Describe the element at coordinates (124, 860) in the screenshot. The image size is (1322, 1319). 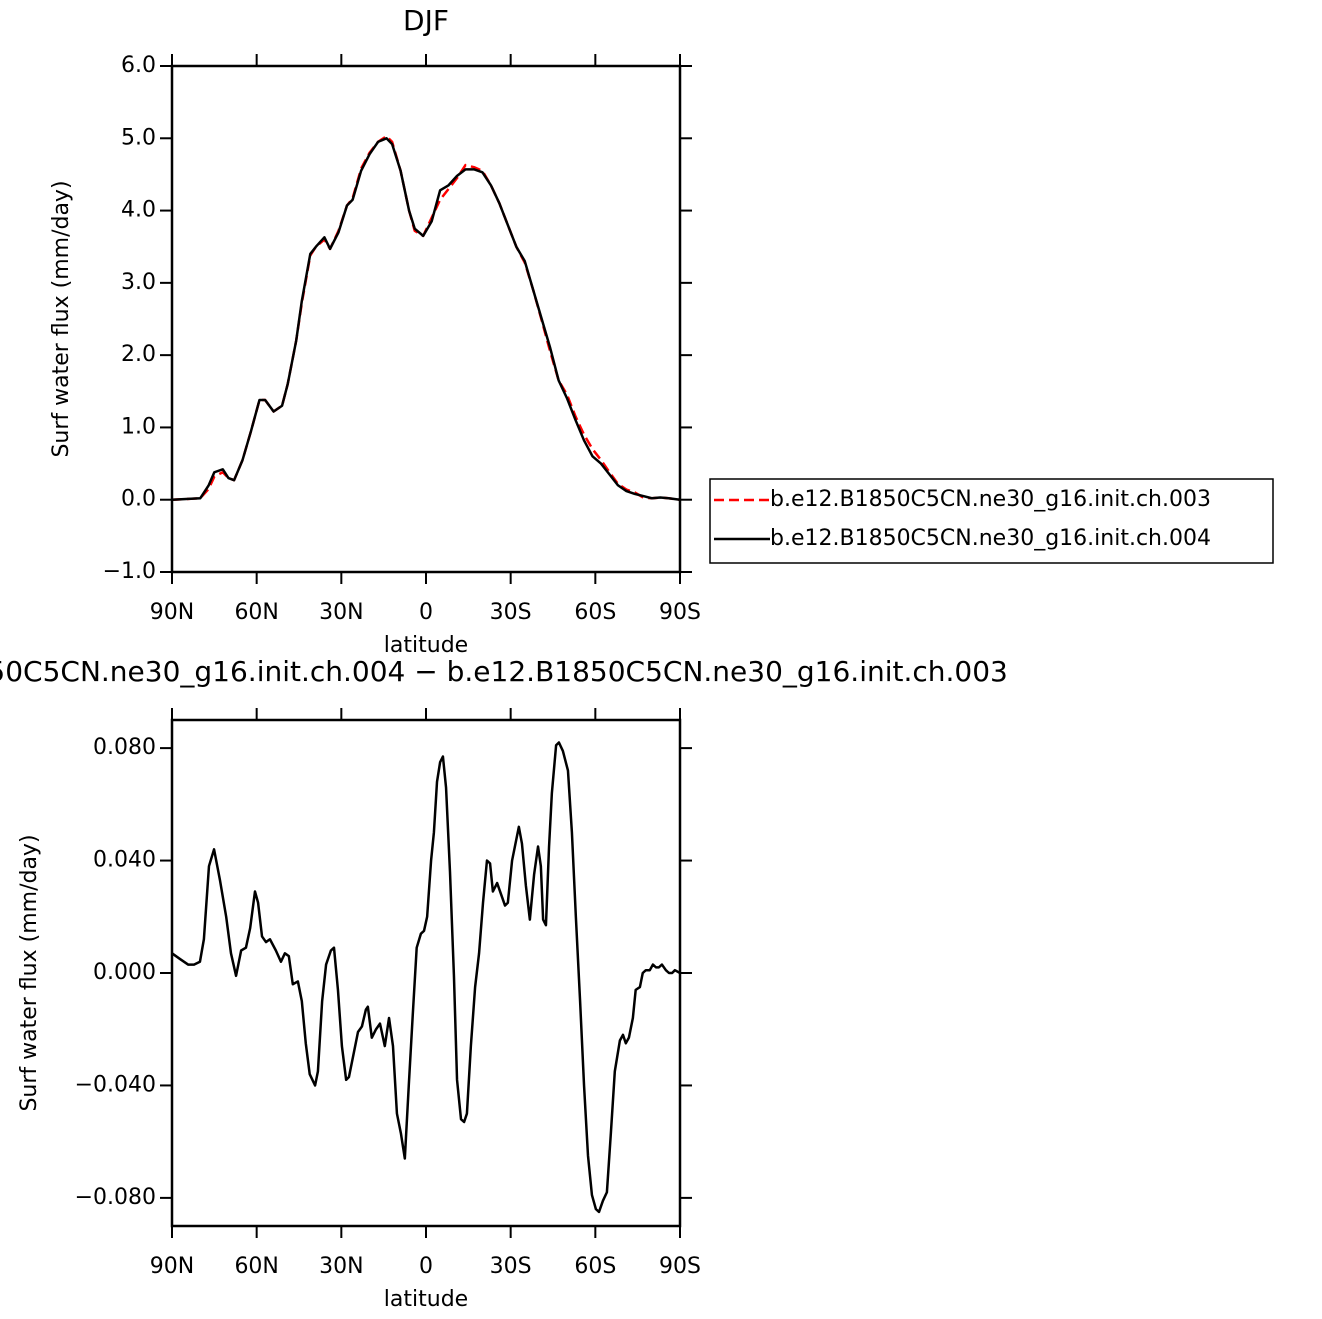
I see `y-tick-label: 0.040` at that location.